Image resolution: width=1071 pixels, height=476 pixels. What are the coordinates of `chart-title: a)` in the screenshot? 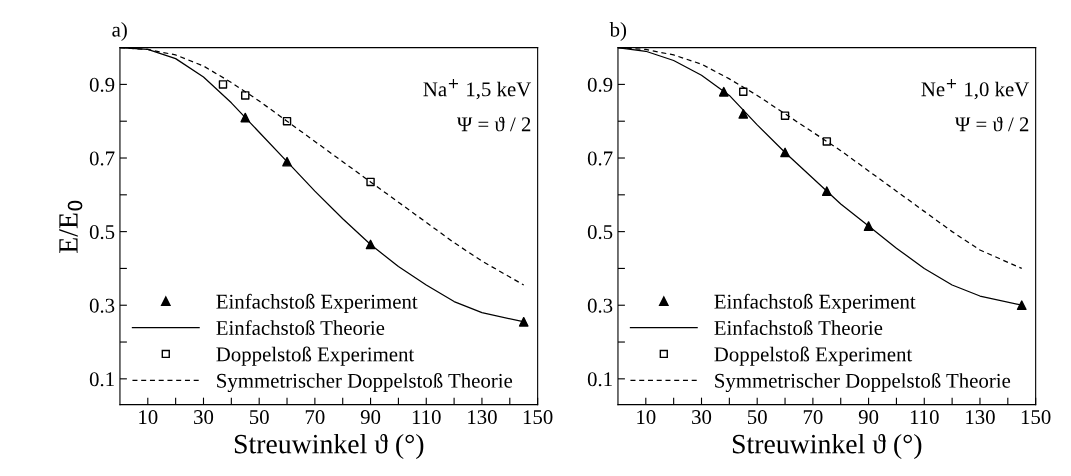 It's located at (119, 31).